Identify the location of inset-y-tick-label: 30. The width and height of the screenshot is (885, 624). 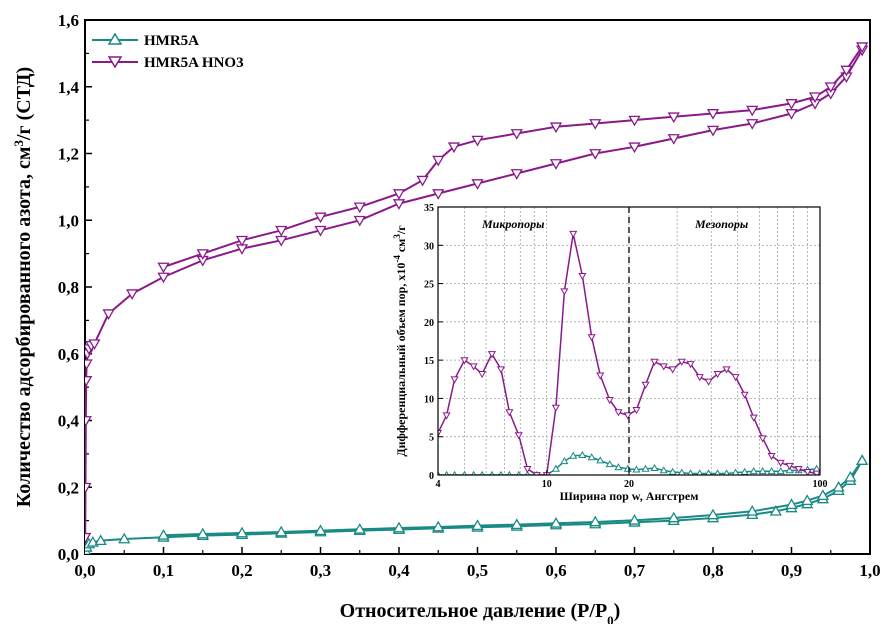
(429, 246).